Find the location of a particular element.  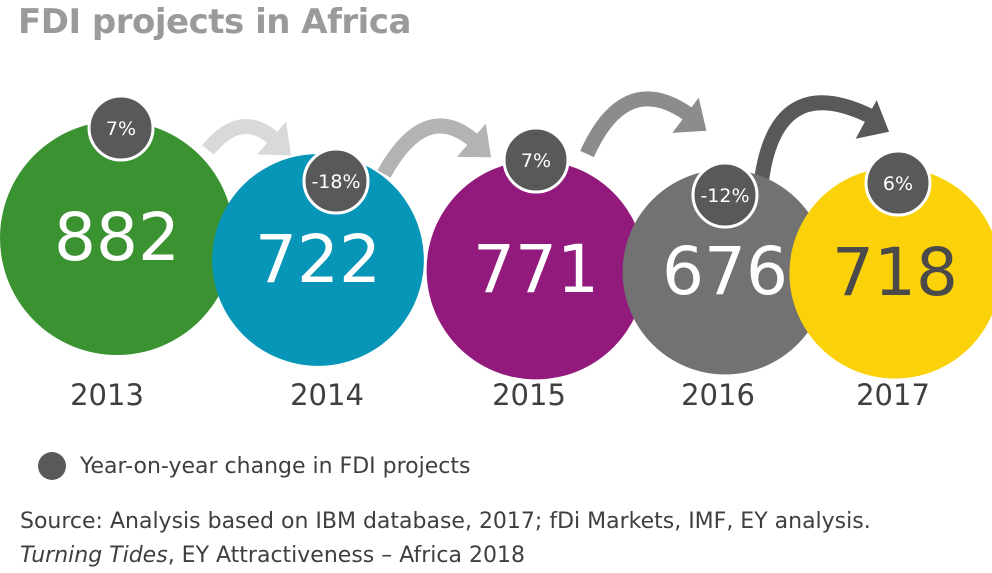

year-label: 2016 is located at coordinates (718, 395).